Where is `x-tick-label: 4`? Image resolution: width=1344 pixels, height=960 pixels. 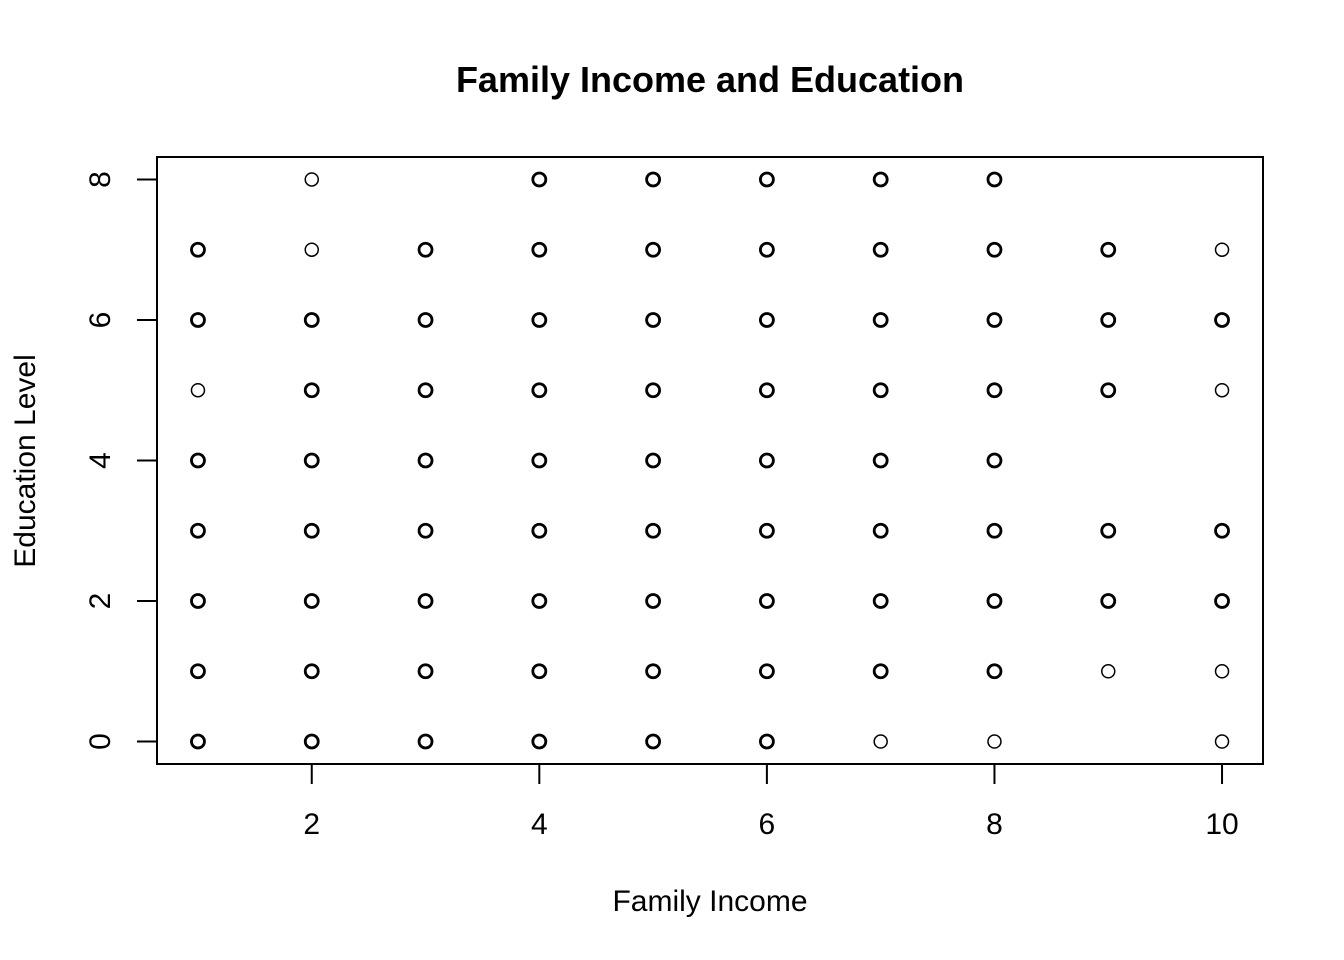
x-tick-label: 4 is located at coordinates (539, 824).